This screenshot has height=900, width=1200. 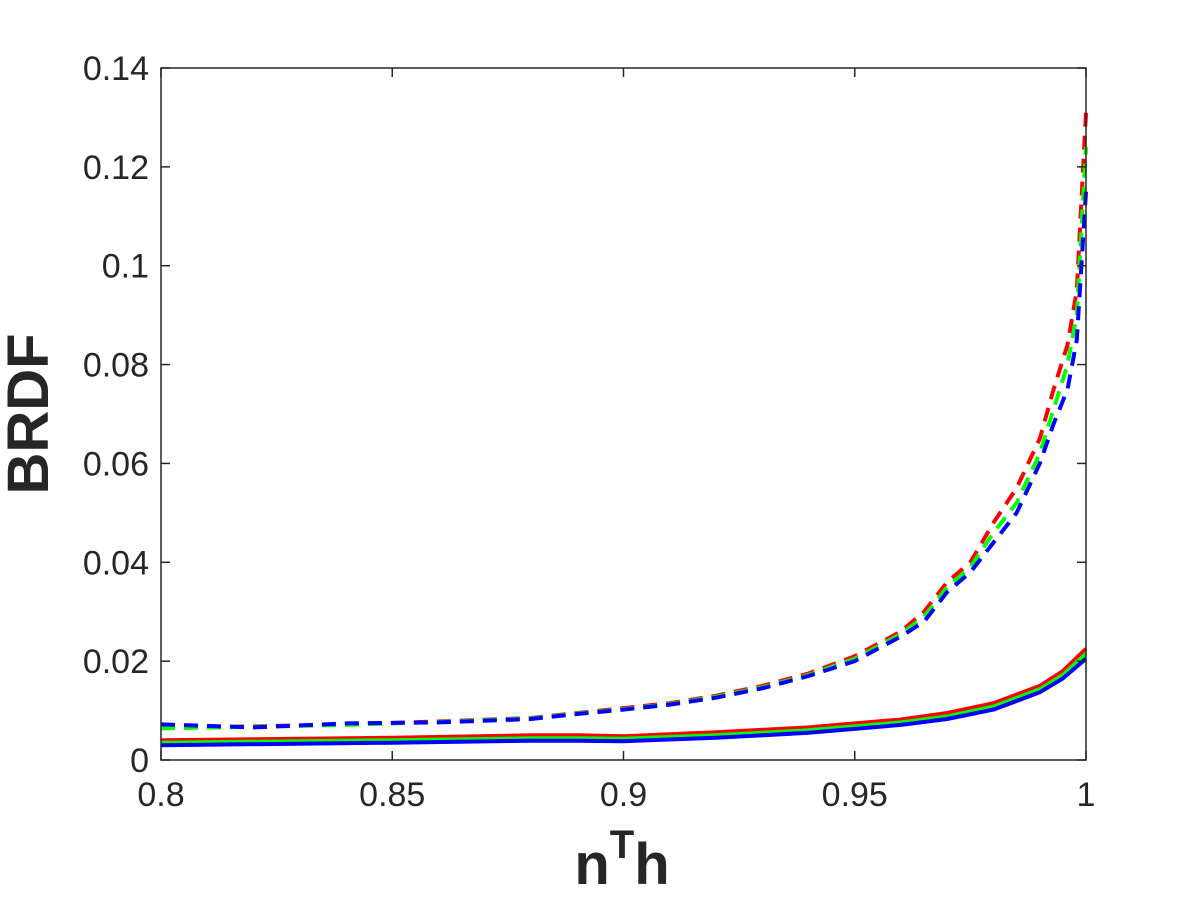 I want to click on y-tick-label: 0.06, so click(x=116, y=464).